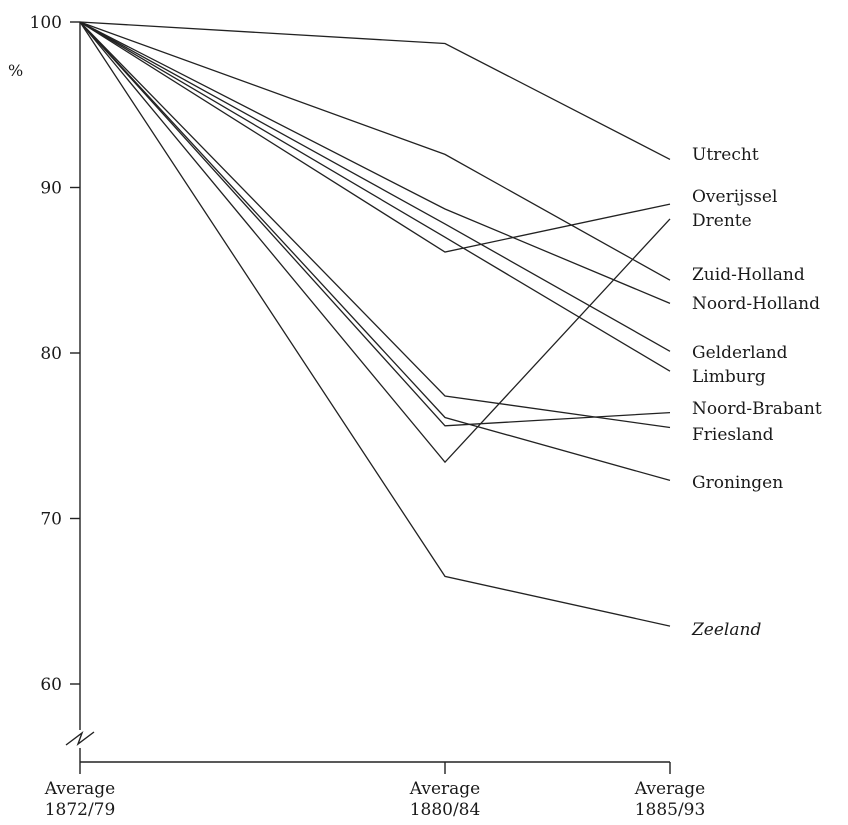  I want to click on series-label-overijssel: Overijssel, so click(734, 197).